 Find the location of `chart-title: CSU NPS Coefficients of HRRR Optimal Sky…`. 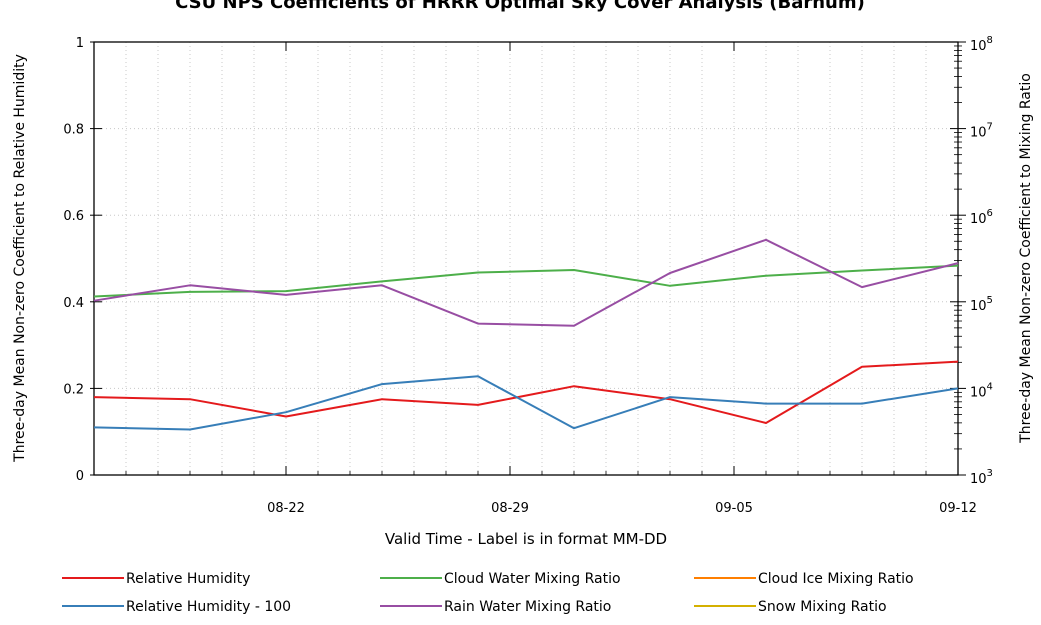

chart-title: CSU NPS Coefficients of HRRR Optimal Sky… is located at coordinates (520, 6).